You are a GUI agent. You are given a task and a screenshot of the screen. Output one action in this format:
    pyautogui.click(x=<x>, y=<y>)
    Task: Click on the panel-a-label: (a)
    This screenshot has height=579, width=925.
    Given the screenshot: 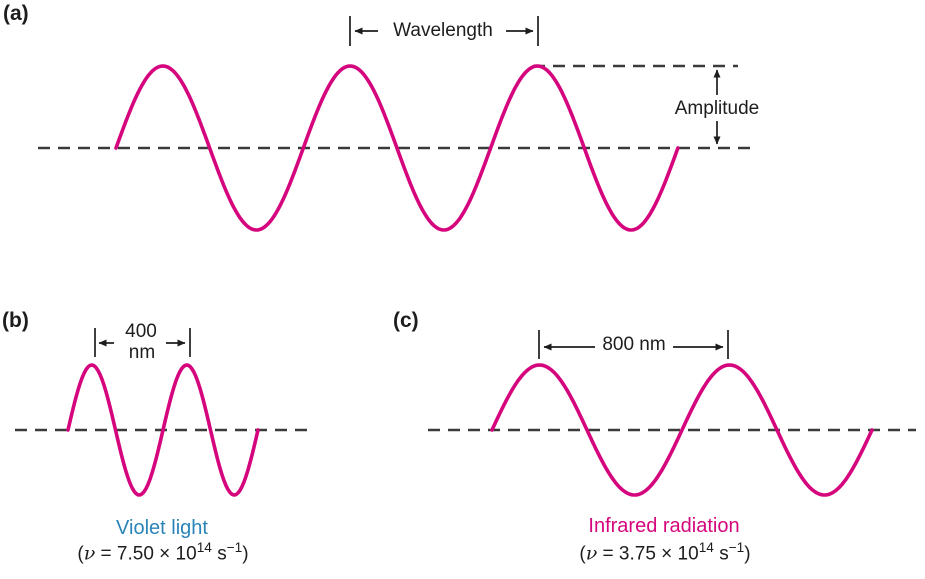 What is the action you would take?
    pyautogui.click(x=16, y=13)
    